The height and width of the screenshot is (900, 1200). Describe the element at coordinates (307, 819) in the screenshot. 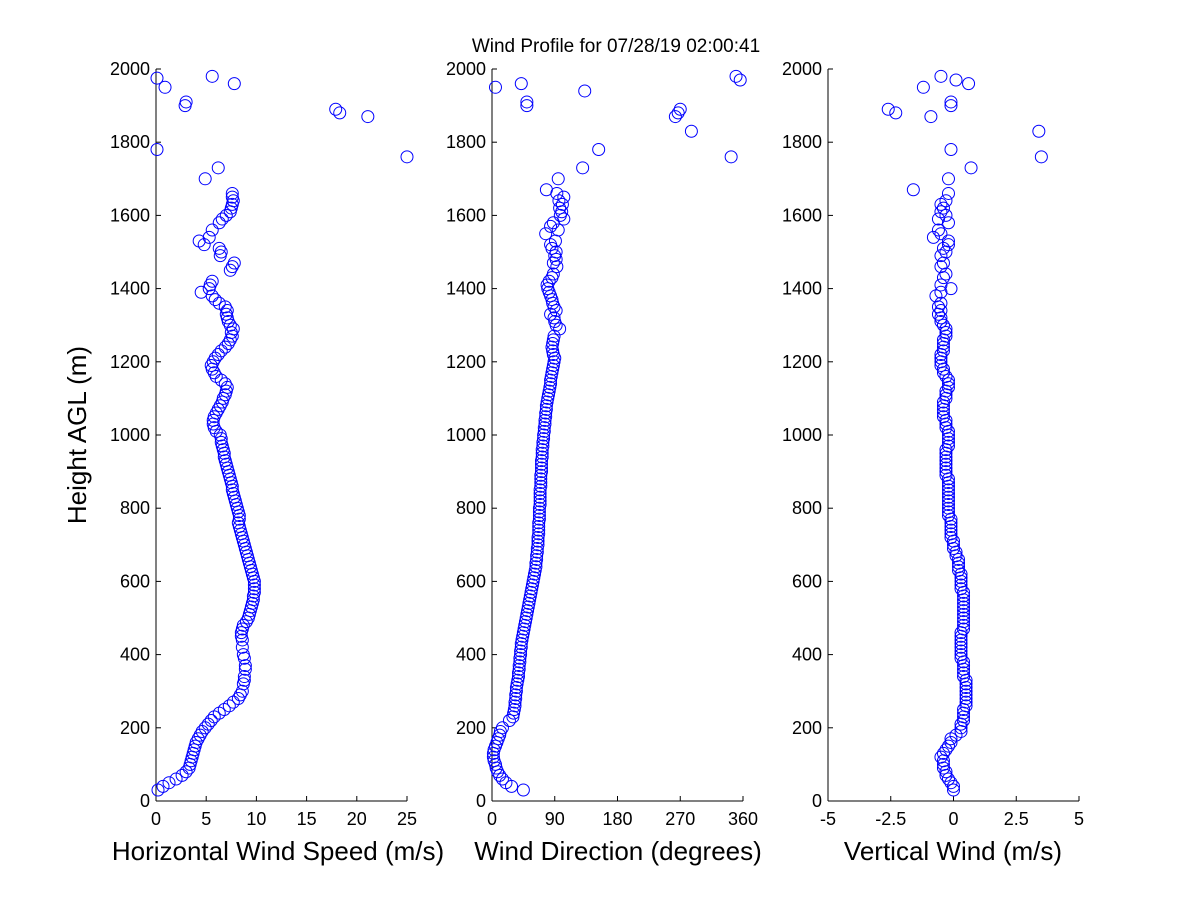

I see `x-tick-label: 15` at that location.